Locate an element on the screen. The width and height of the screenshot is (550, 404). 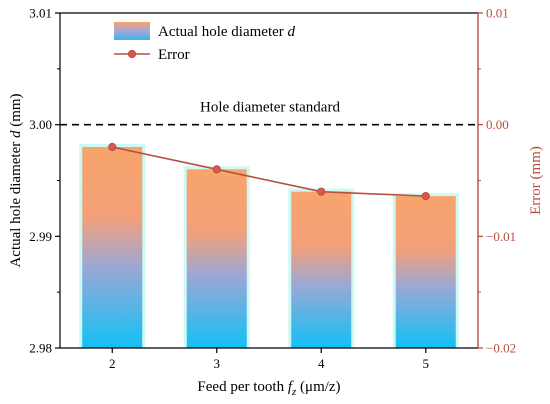
right-y-axis-title: Error (mm) is located at coordinates (536, 180).